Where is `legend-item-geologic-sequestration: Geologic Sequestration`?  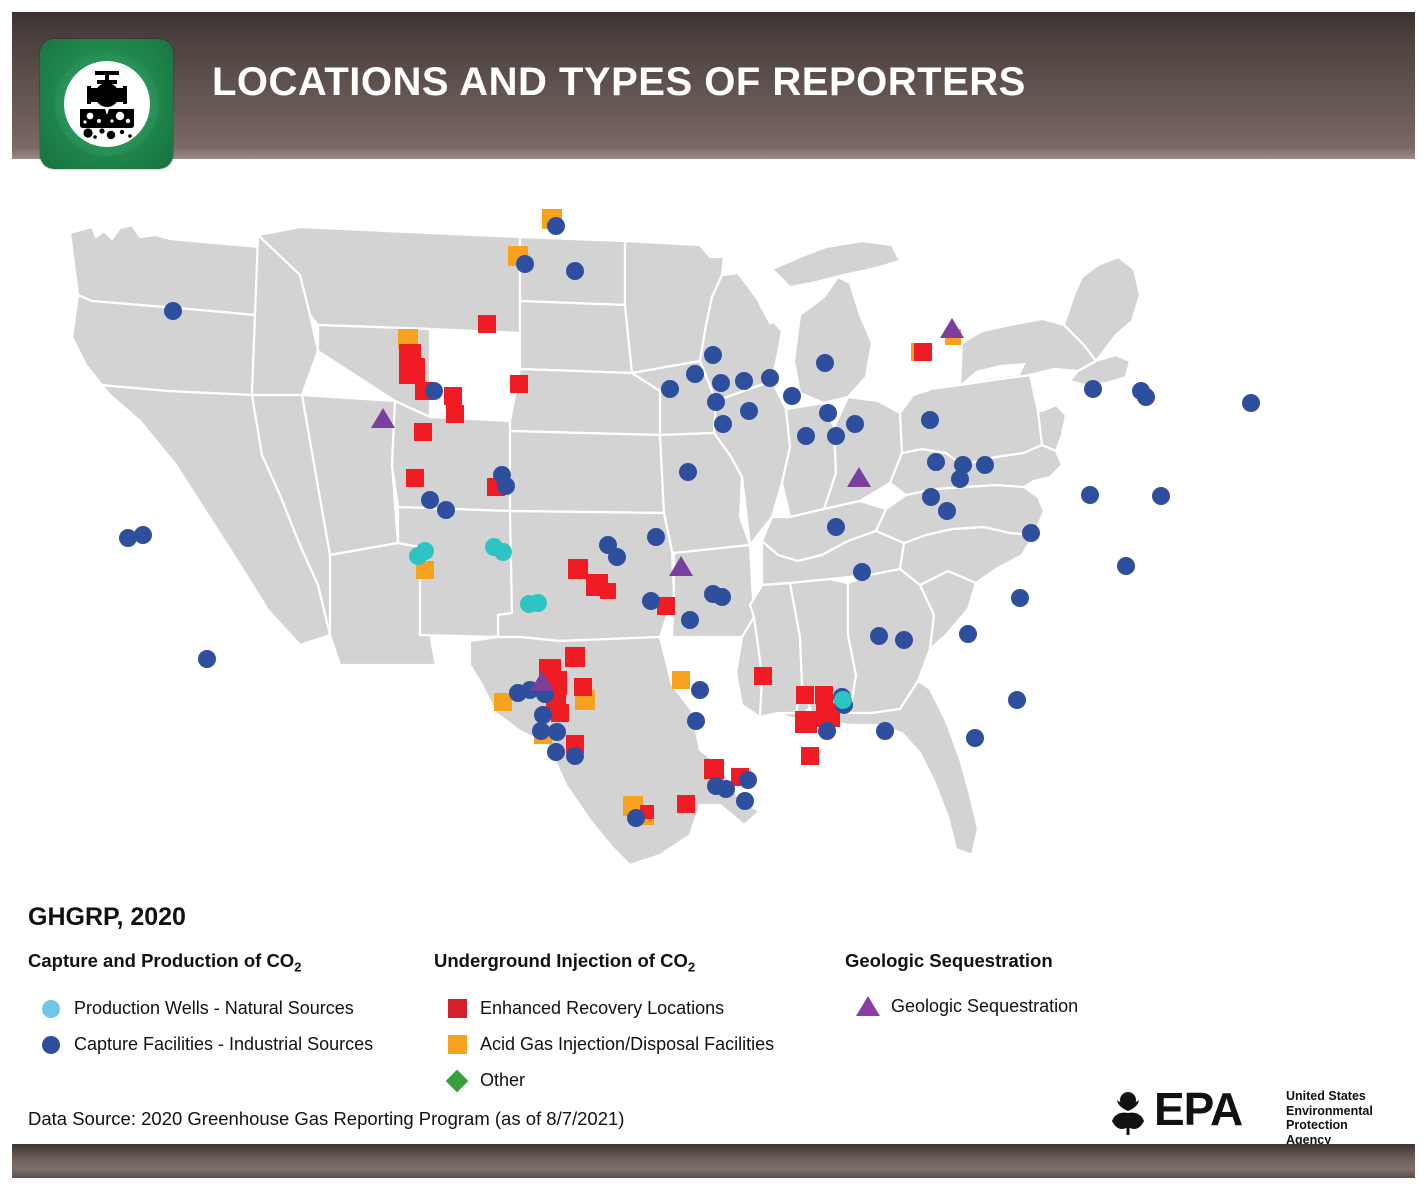
legend-item-geologic-sequestration: Geologic Sequestration is located at coordinates (961, 1006).